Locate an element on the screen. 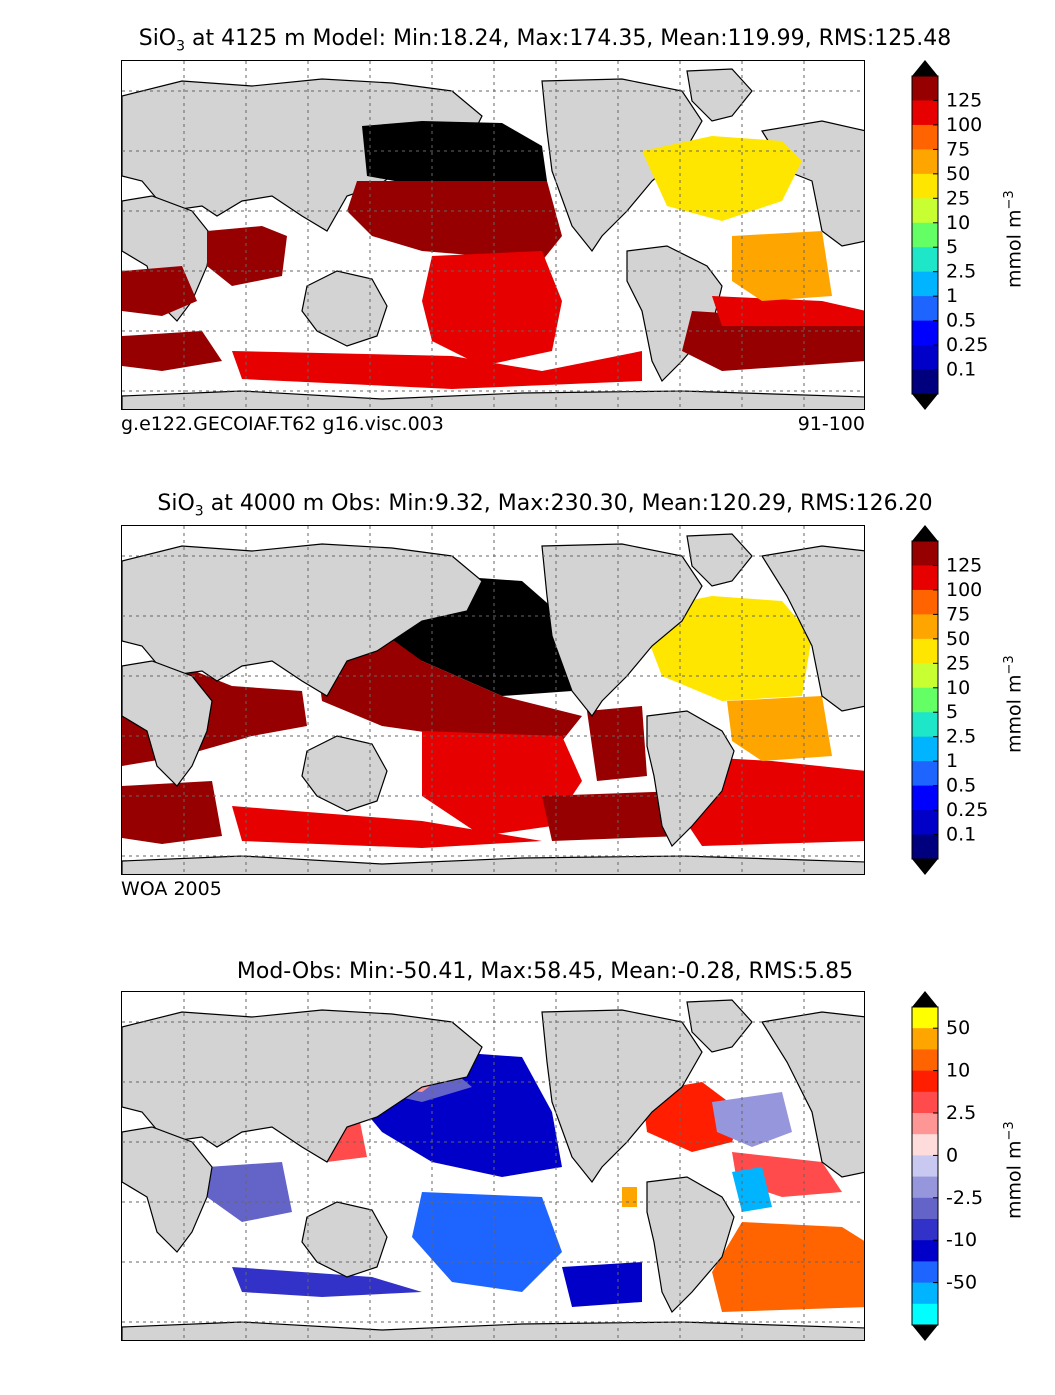  model-field is located at coordinates (493, 255).